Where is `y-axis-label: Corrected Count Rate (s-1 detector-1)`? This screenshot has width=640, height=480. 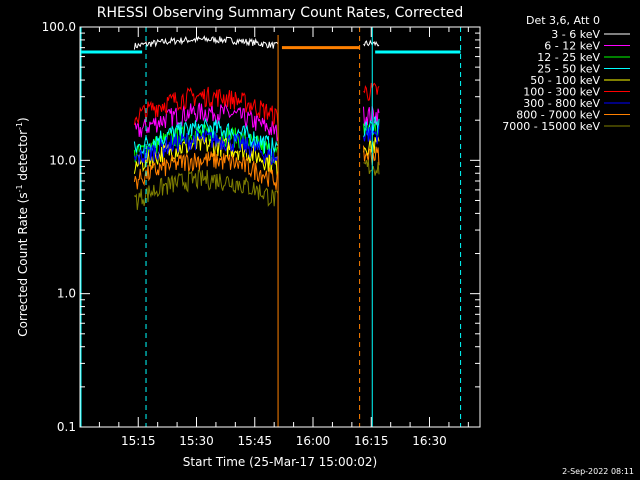
y-axis-label: Corrected Count Rate (s-1 detector-1) is located at coordinates (22, 226).